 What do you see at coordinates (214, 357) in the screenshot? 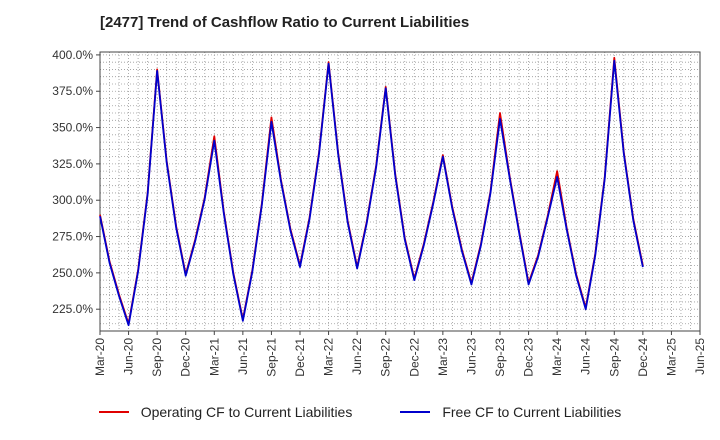
I see `x-tick-label: Mar-21` at bounding box center [214, 357].